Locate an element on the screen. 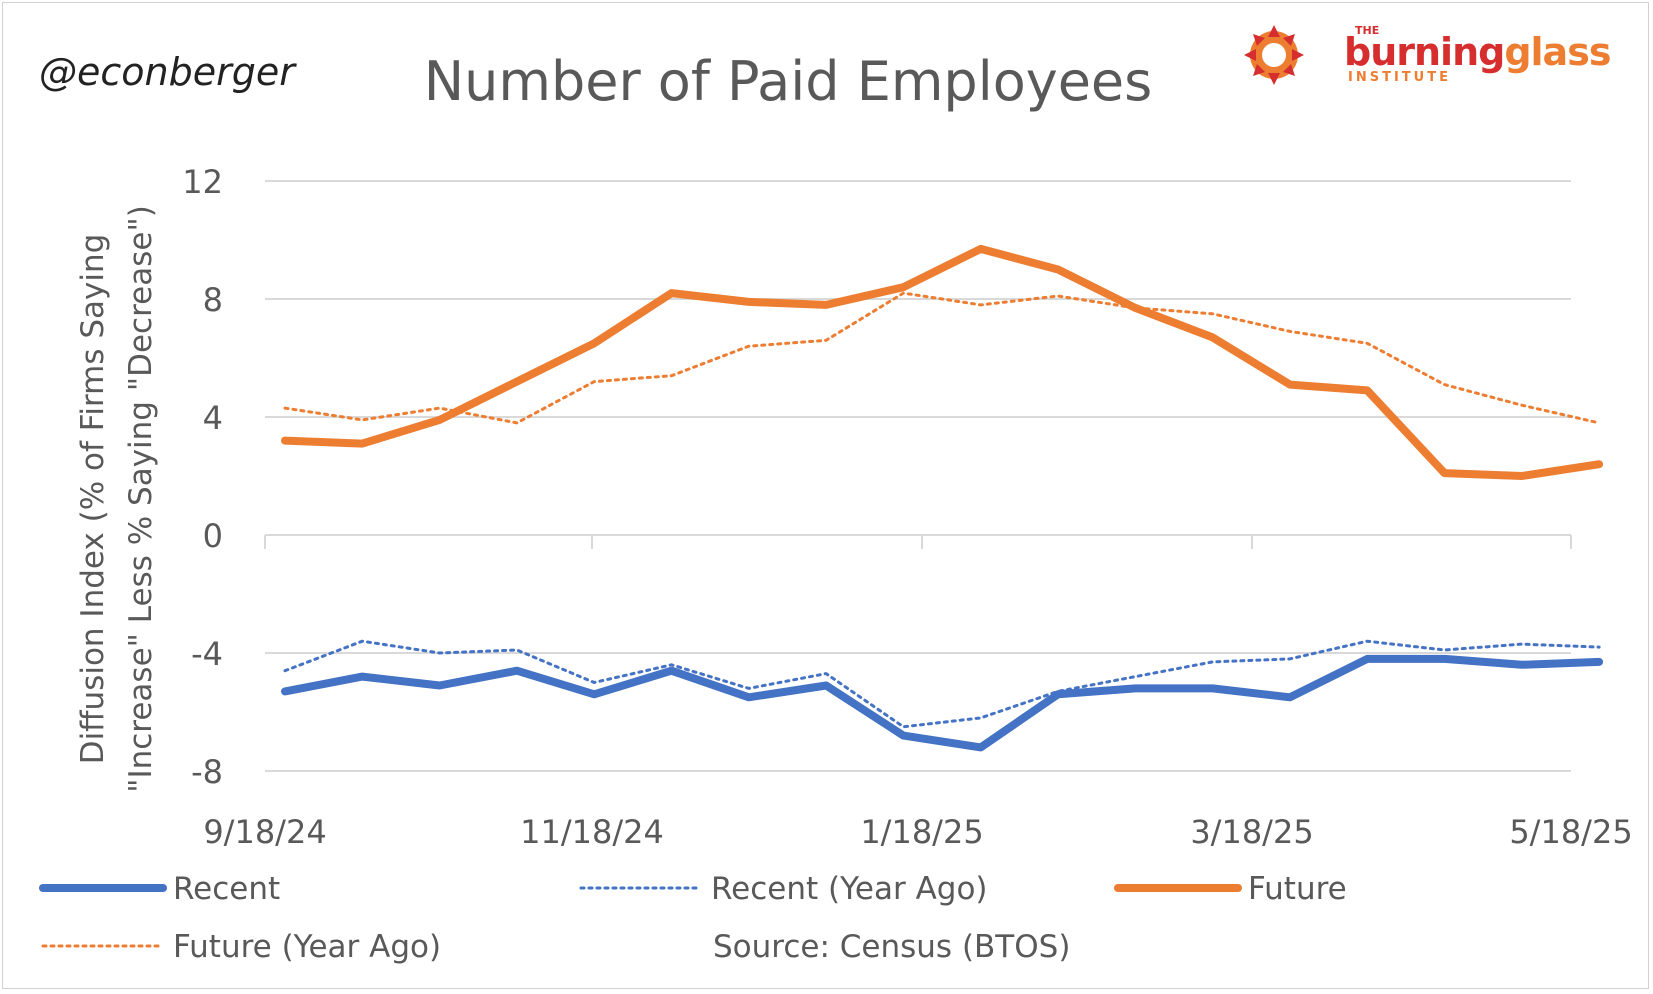 The width and height of the screenshot is (1653, 994). logo-small-text: THE is located at coordinates (1367, 30).